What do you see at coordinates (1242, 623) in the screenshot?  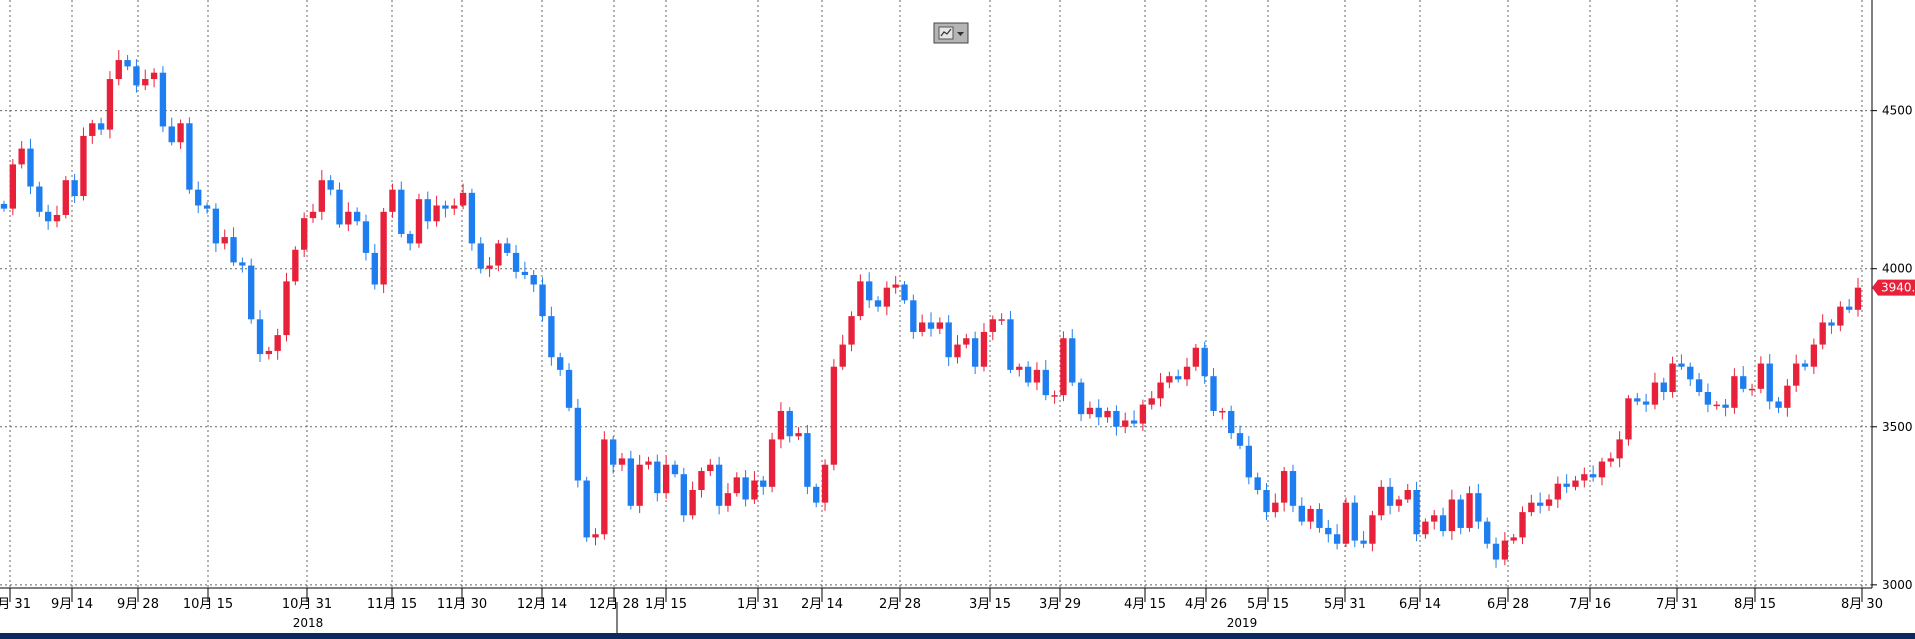 I see `x-year-label: 2019` at bounding box center [1242, 623].